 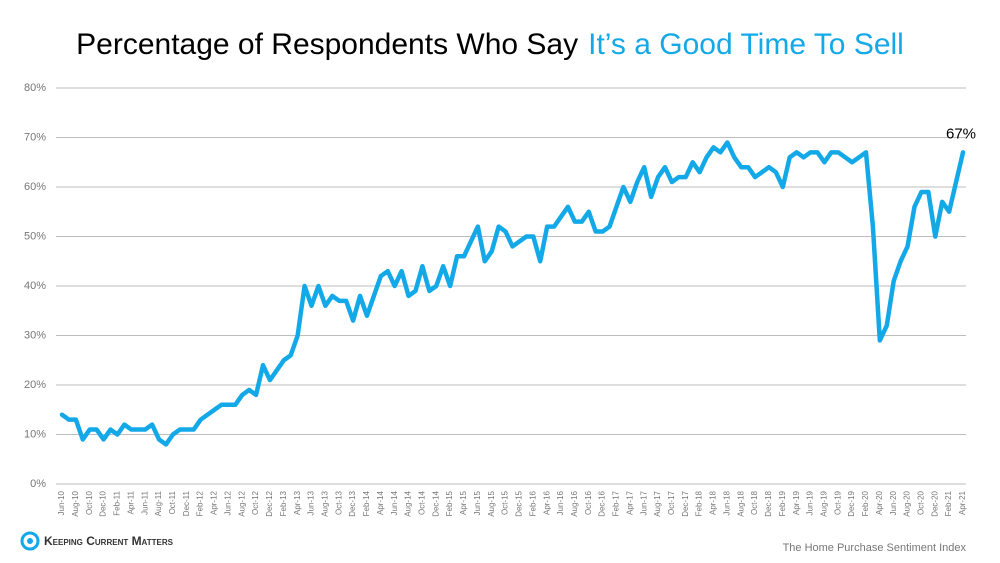 I want to click on x-tick-label: Dec-13, so click(x=352, y=503).